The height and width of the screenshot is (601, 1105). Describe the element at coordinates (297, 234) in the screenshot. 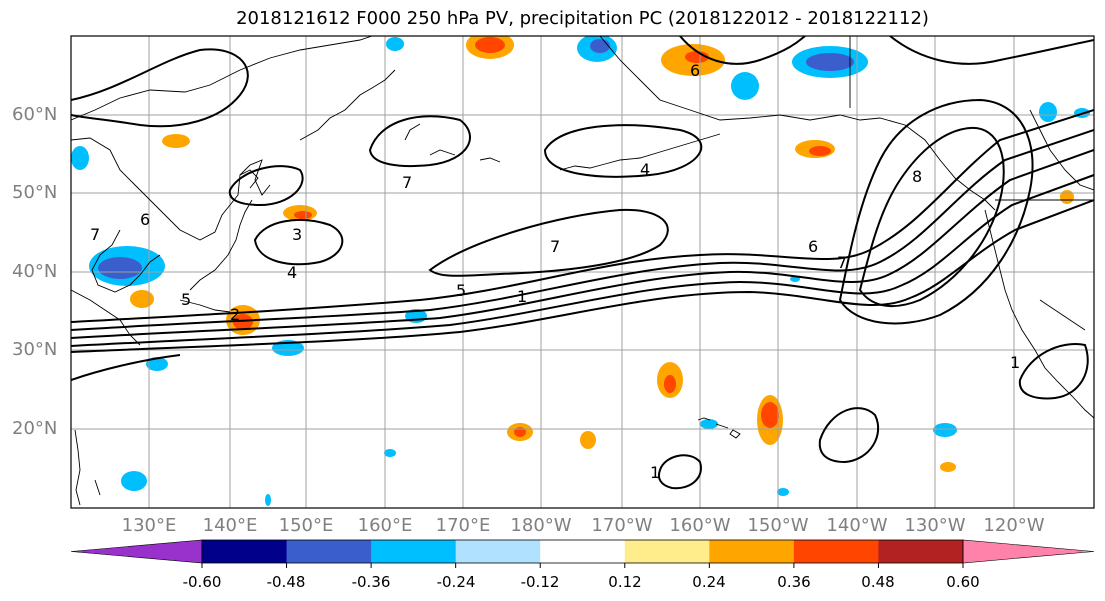

I see `pv-contour-label: 3` at that location.